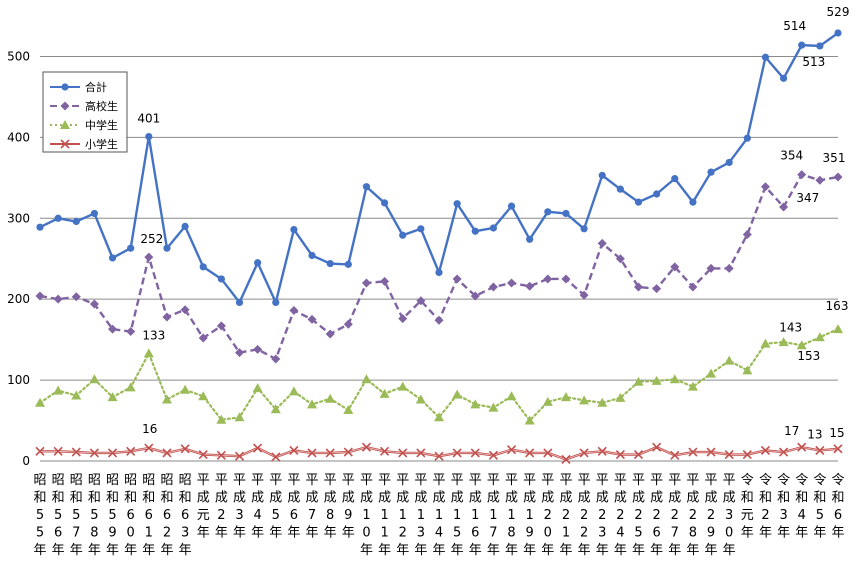  I want to click on x-tick-label: 平成 1 0 年, so click(366, 515).